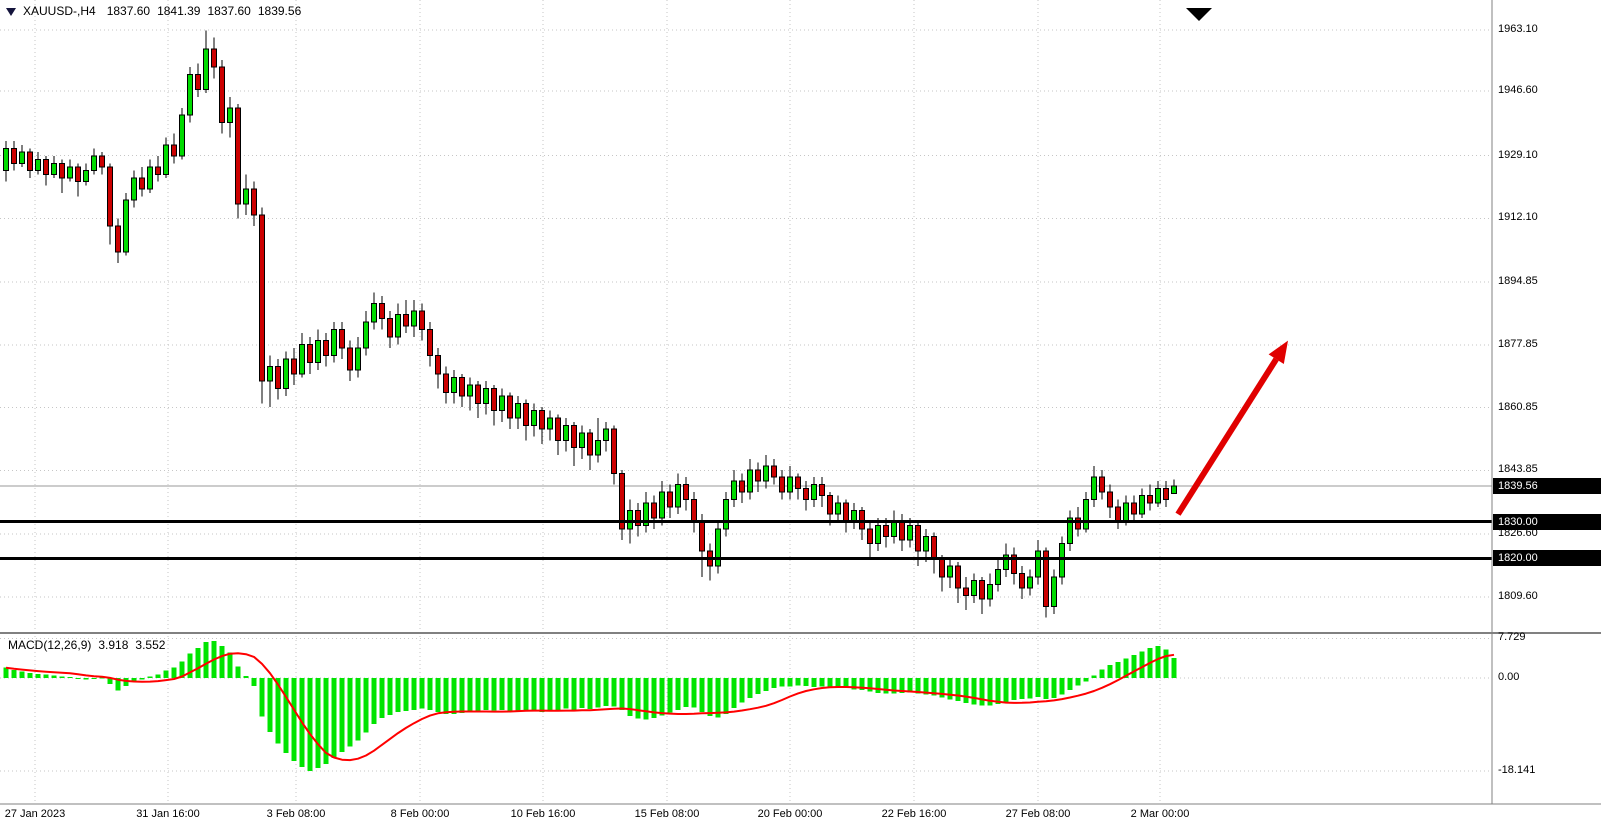 This screenshot has width=1601, height=825. What do you see at coordinates (1278, 352) in the screenshot?
I see `trend-arrow-head` at bounding box center [1278, 352].